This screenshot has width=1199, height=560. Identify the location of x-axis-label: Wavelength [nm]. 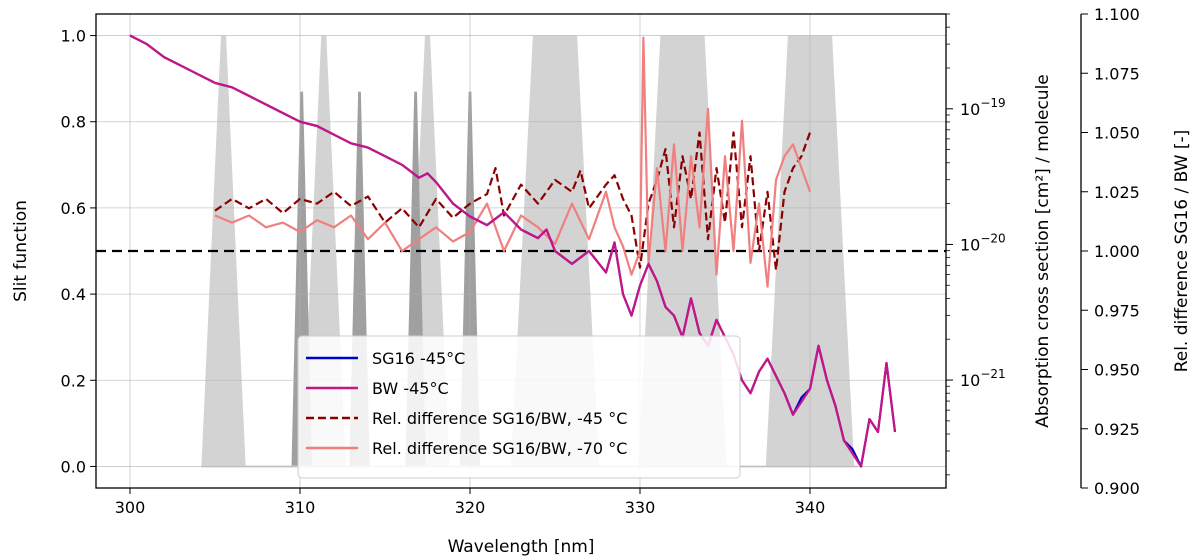
(521, 547).